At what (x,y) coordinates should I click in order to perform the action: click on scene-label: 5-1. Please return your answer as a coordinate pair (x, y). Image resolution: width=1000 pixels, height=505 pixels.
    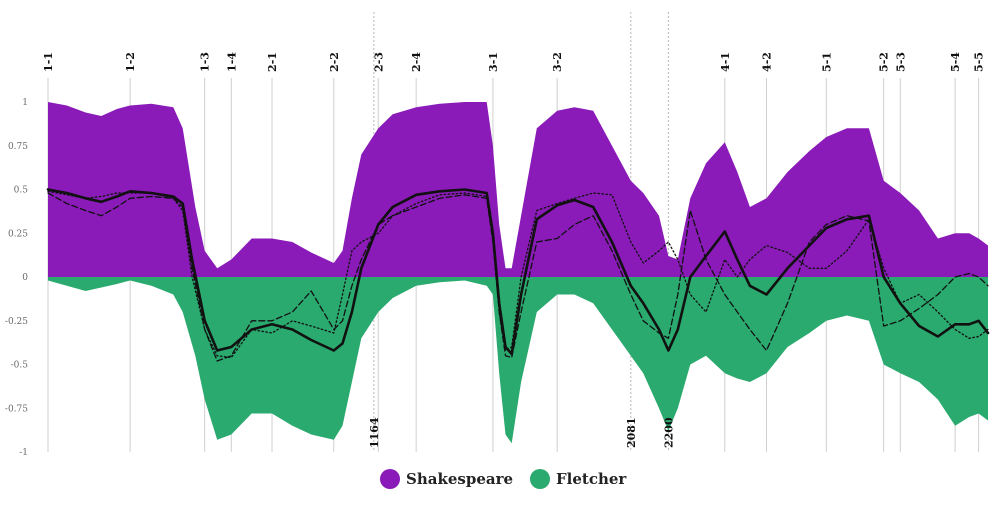
    Looking at the image, I should click on (826, 62).